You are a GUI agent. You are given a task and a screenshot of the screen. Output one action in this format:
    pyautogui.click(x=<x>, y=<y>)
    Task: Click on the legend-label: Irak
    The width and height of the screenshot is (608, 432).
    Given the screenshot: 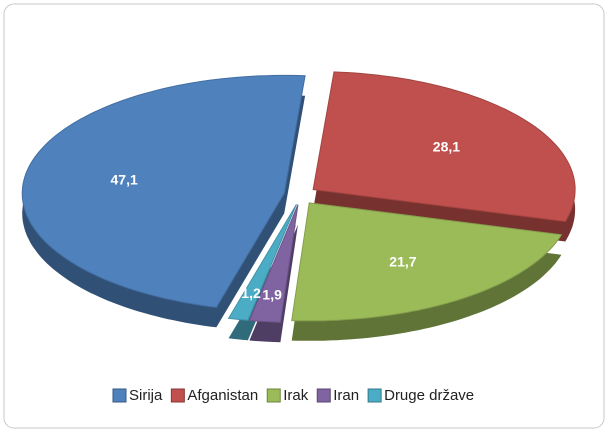 What is the action you would take?
    pyautogui.click(x=296, y=395)
    